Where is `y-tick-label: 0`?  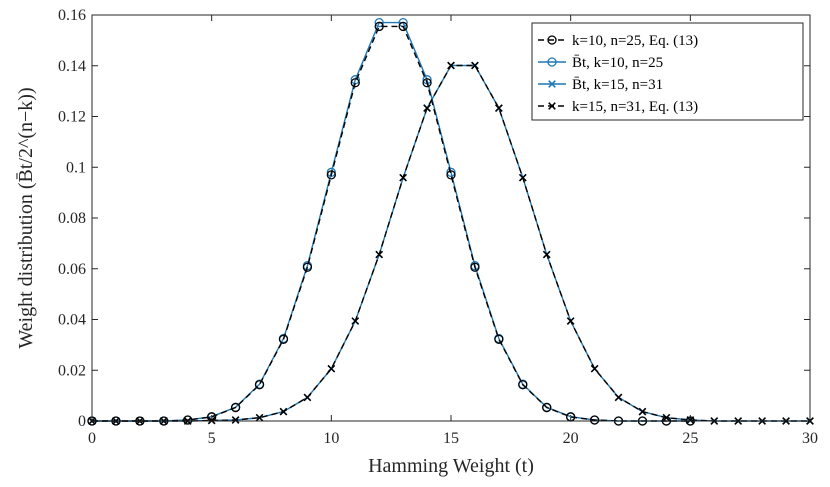 y-tick-label: 0 is located at coordinates (82, 421).